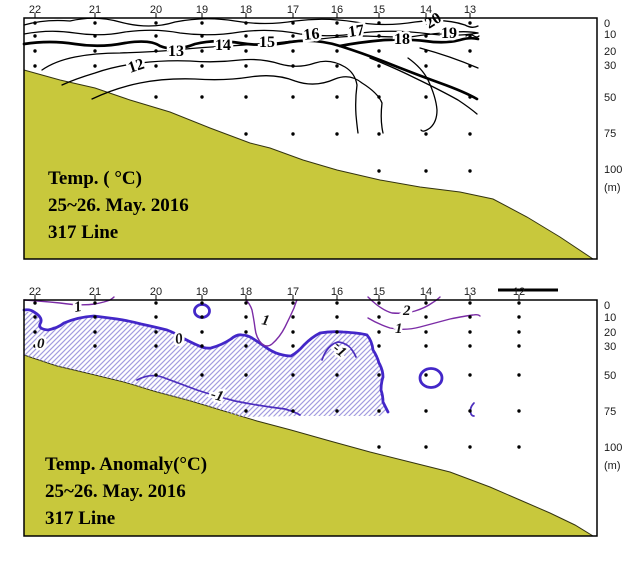  I want to click on plus-two-contour, so click(404, 305).